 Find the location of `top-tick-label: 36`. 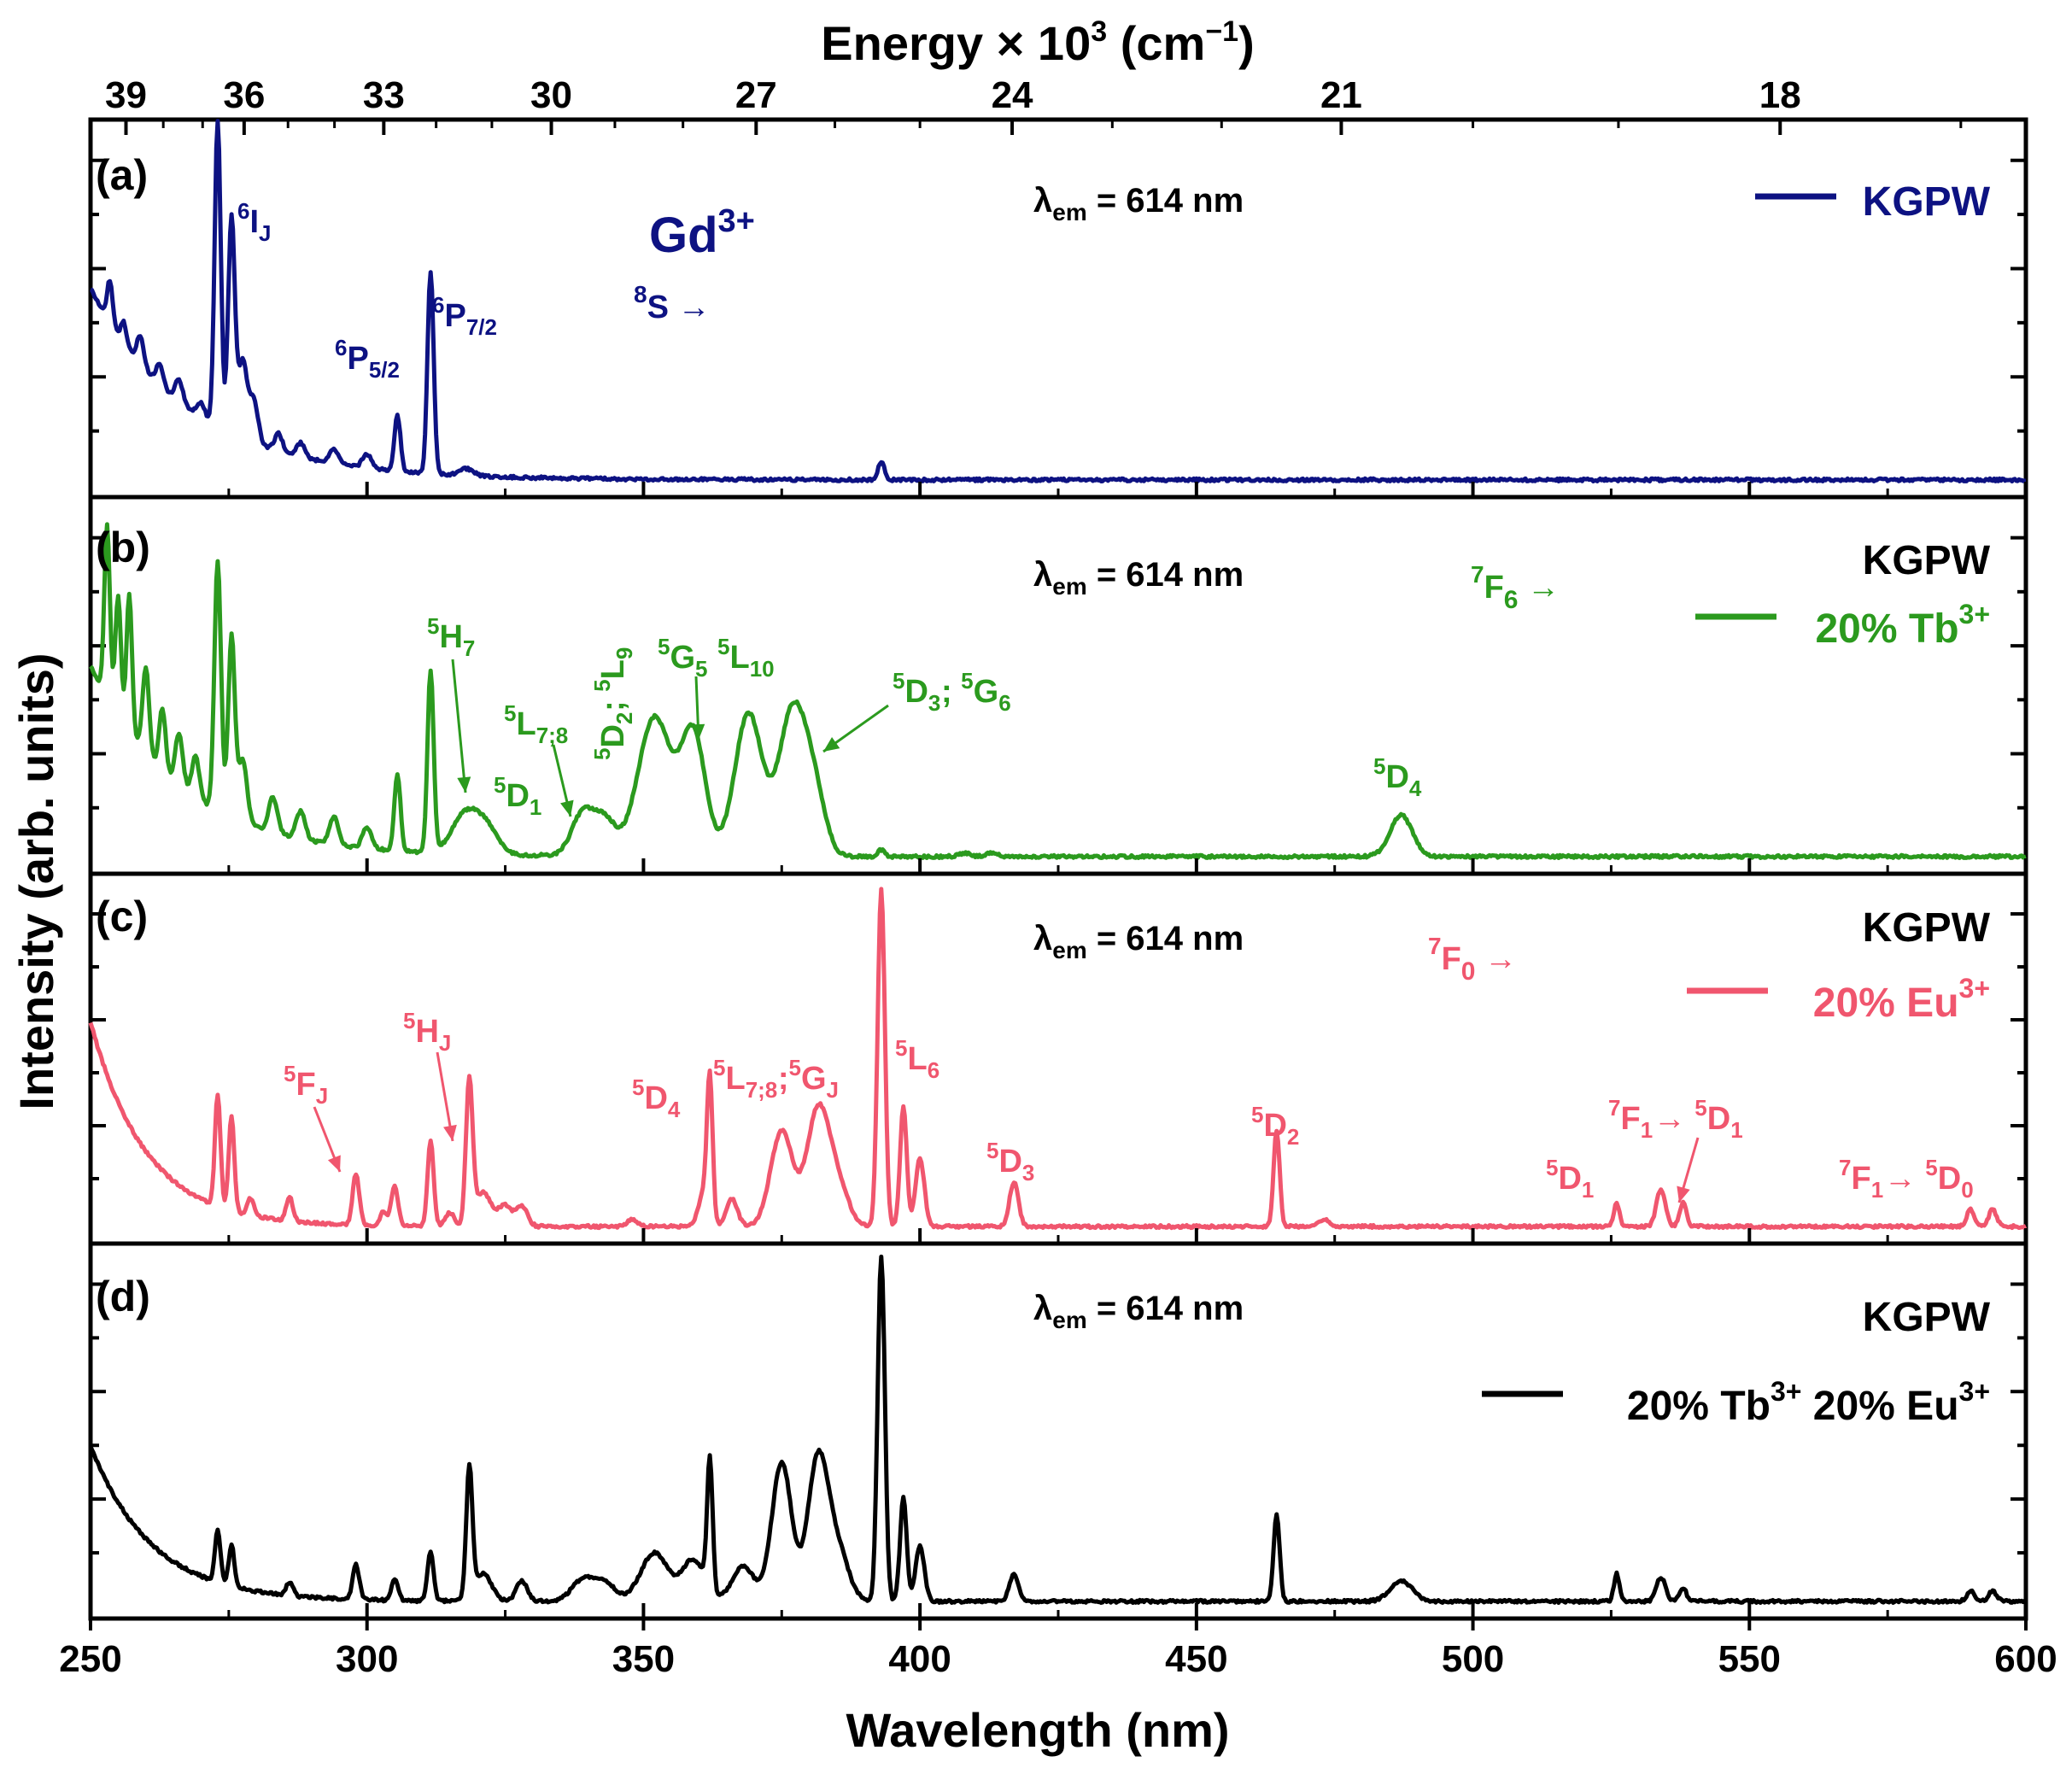

top-tick-label: 36 is located at coordinates (244, 95).